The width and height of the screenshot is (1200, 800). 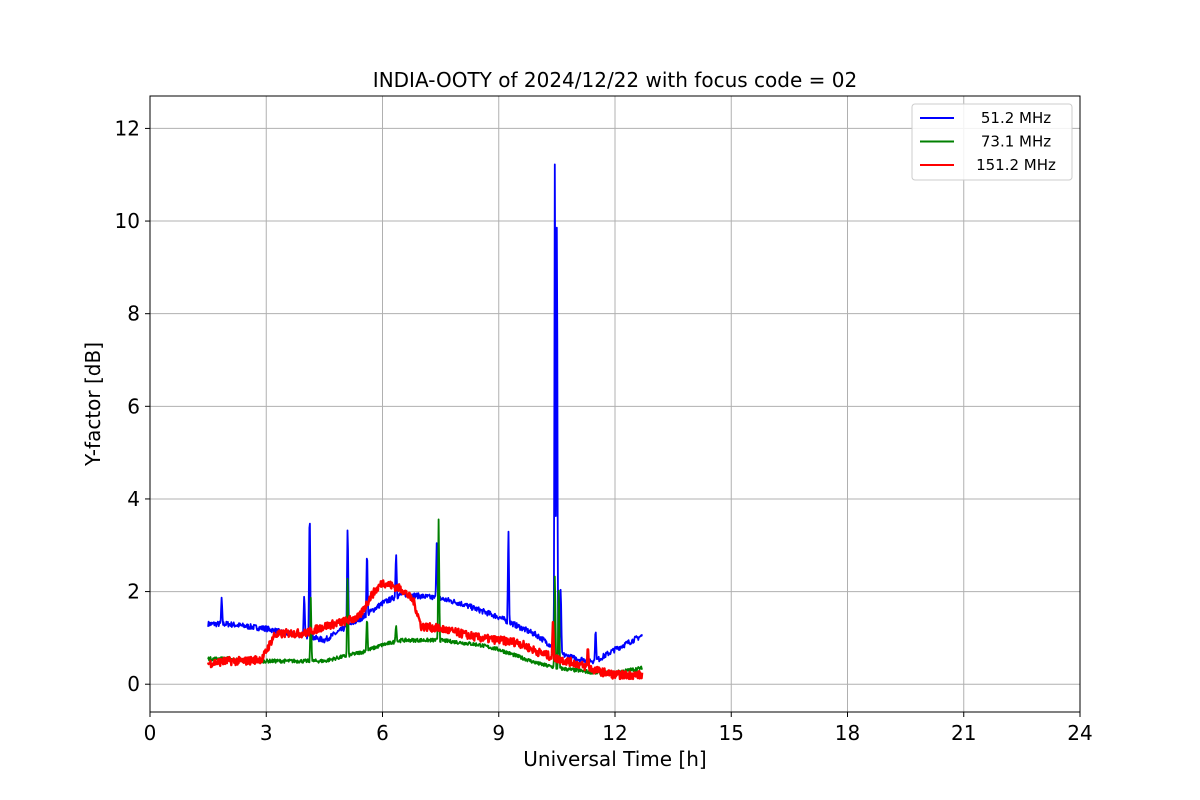 I want to click on legend-label-3: 151.2 MHz, so click(x=1016, y=165).